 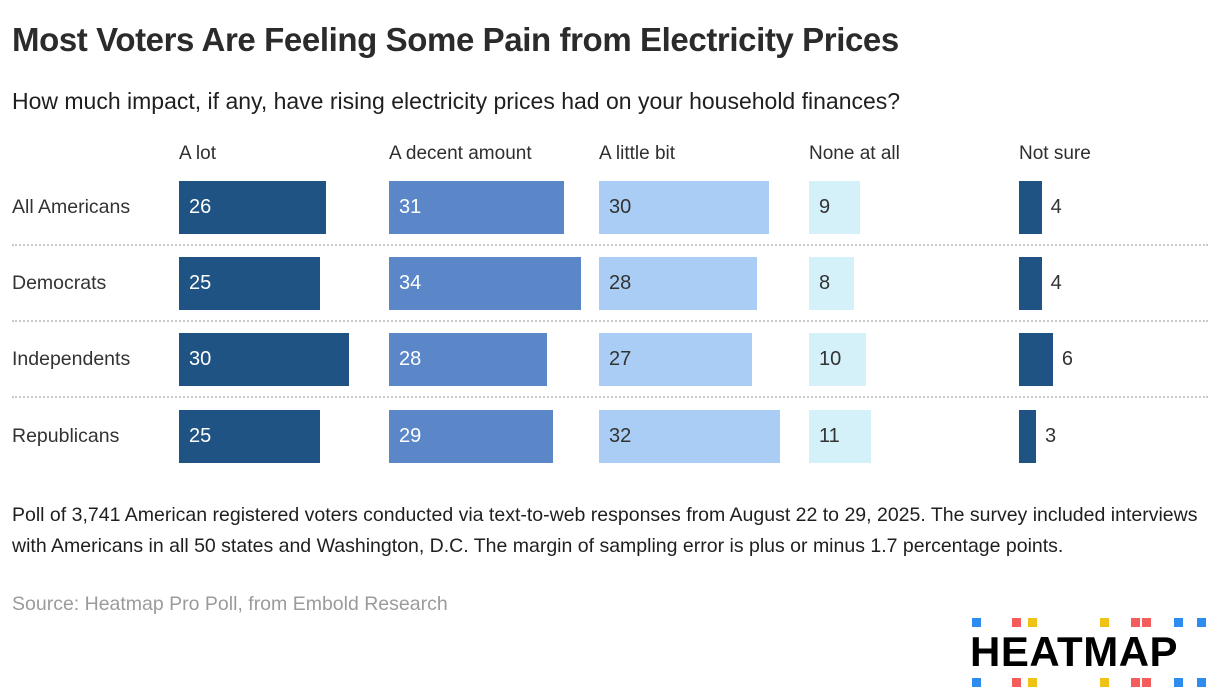 What do you see at coordinates (1119, 283) in the screenshot?
I see `bar-cell-democrats-not-sure: 4` at bounding box center [1119, 283].